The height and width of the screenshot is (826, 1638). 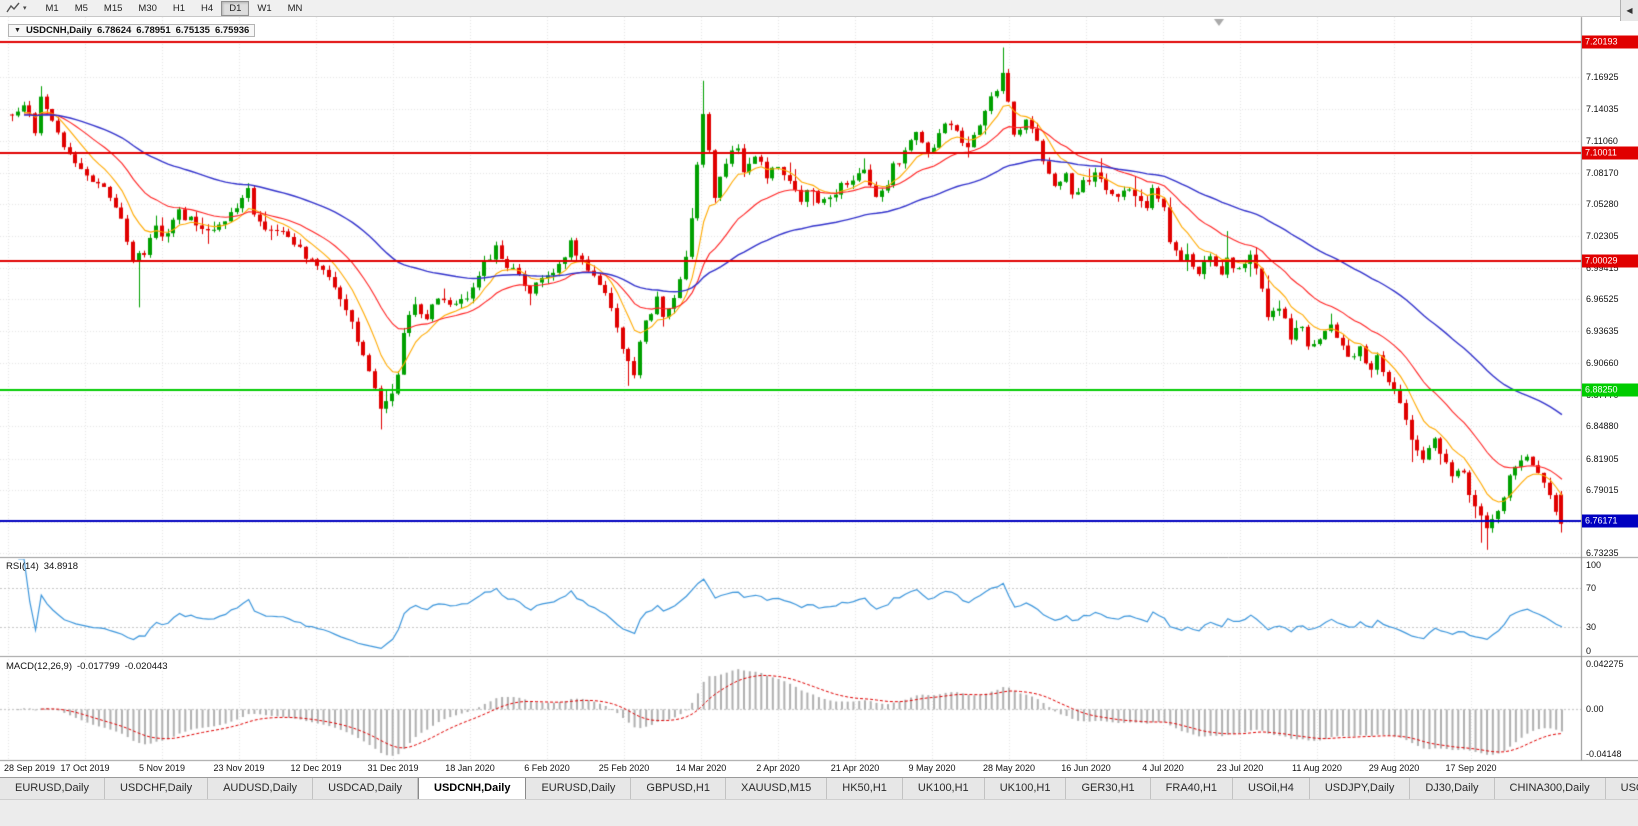 I want to click on price-tick-label: 6.73235, so click(x=1602, y=553).